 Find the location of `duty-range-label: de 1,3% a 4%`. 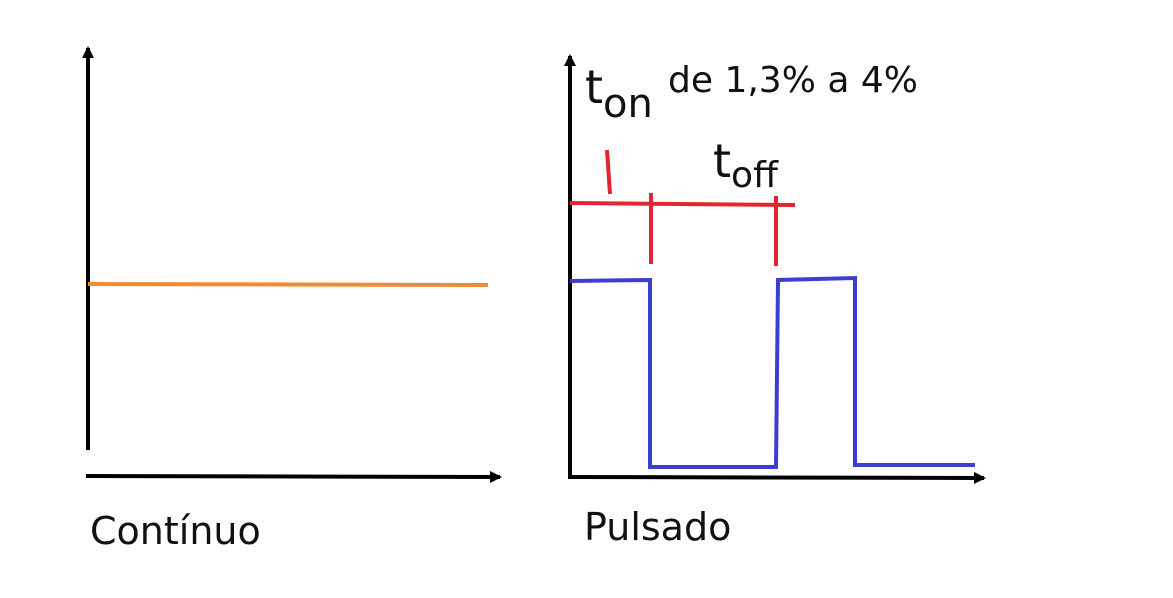

duty-range-label: de 1,3% a 4% is located at coordinates (793, 80).